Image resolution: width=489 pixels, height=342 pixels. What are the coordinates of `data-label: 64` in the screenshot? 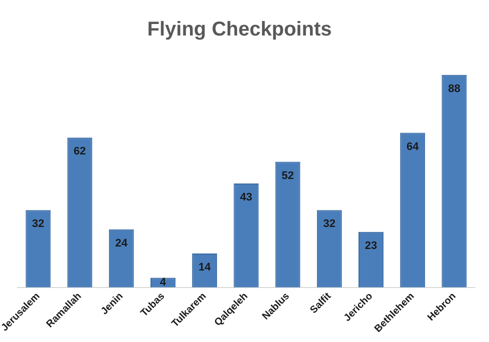 It's located at (413, 146).